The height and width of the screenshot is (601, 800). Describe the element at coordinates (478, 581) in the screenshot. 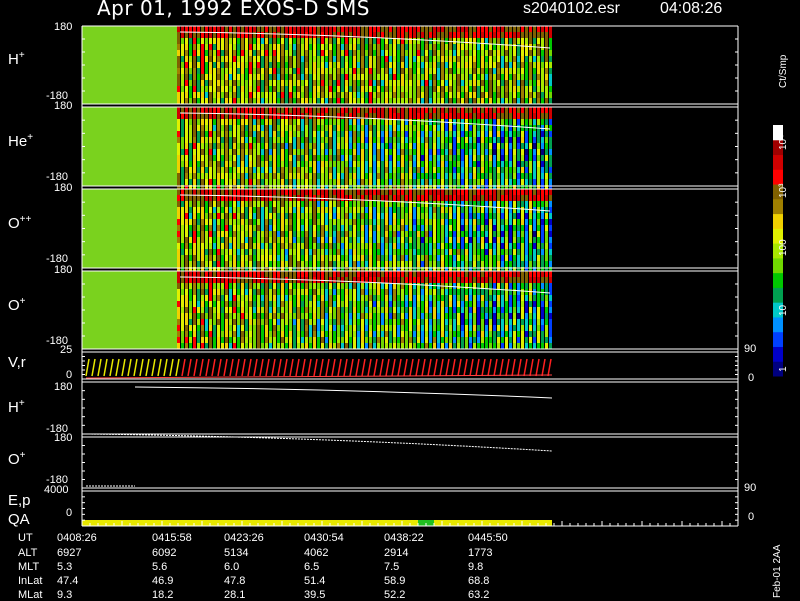

I see `time-value-inlat-5: 68.8` at that location.